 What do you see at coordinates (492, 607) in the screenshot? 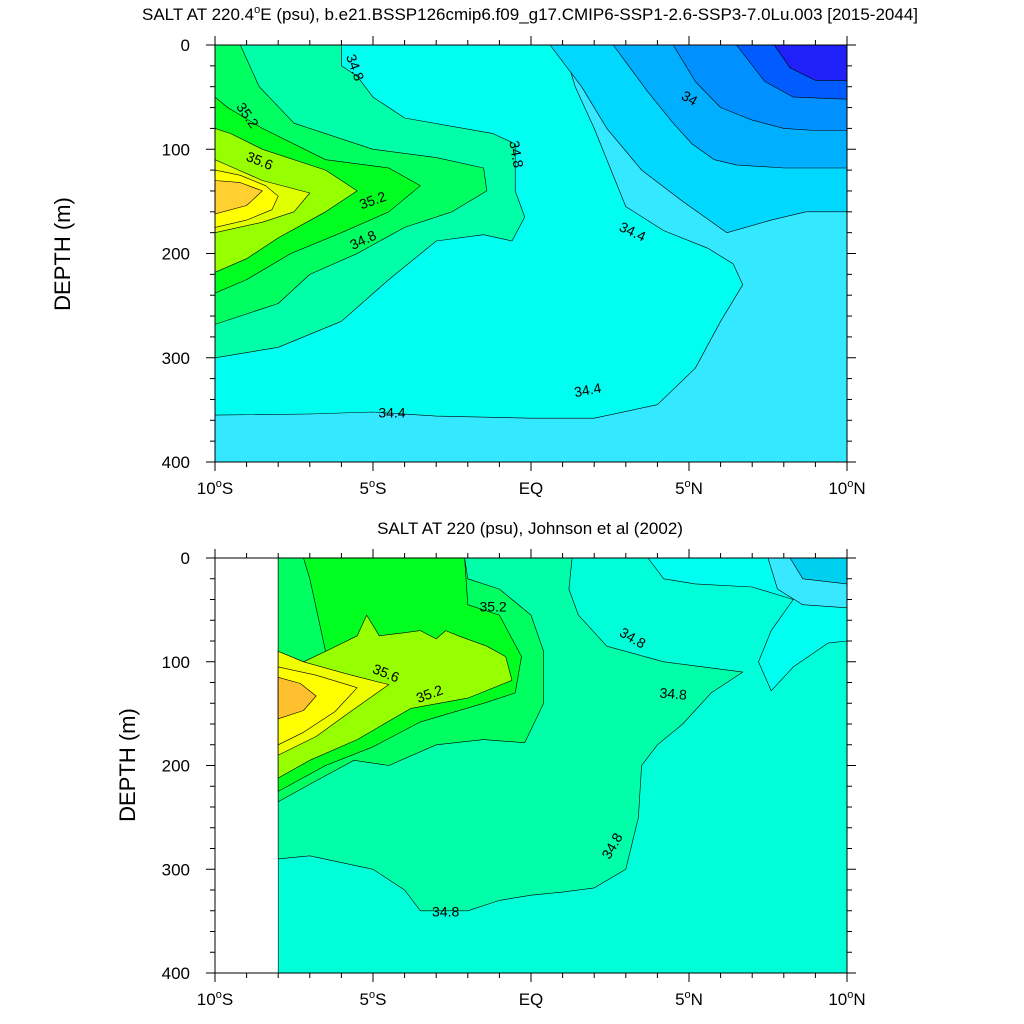
I see `contour-label: 35.2` at bounding box center [492, 607].